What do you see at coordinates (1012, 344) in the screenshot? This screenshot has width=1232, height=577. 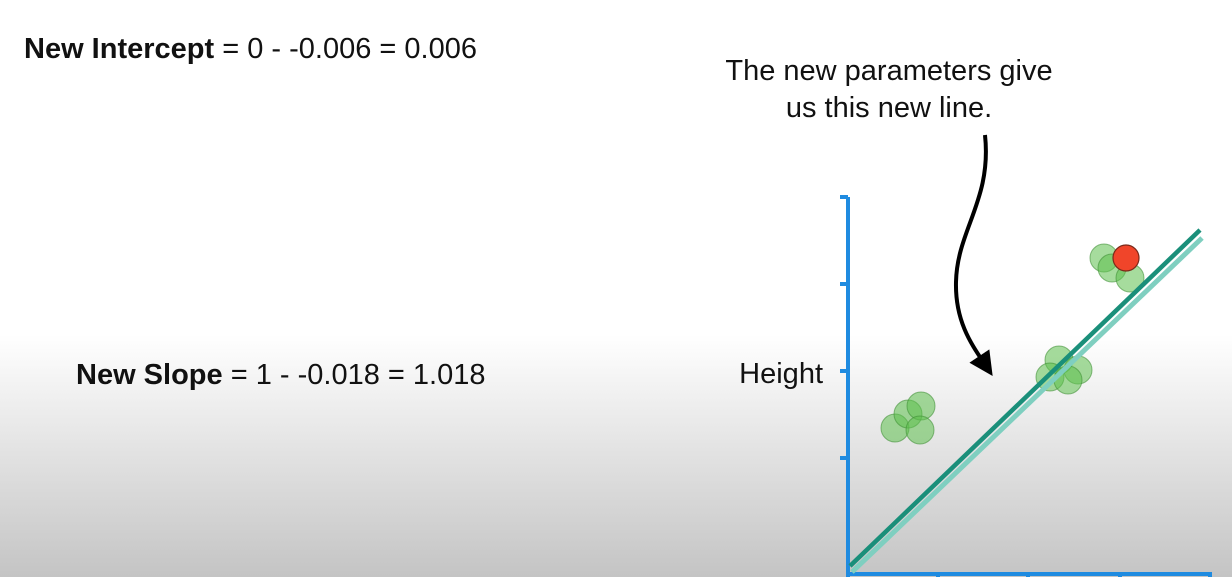 I see `points` at bounding box center [1012, 344].